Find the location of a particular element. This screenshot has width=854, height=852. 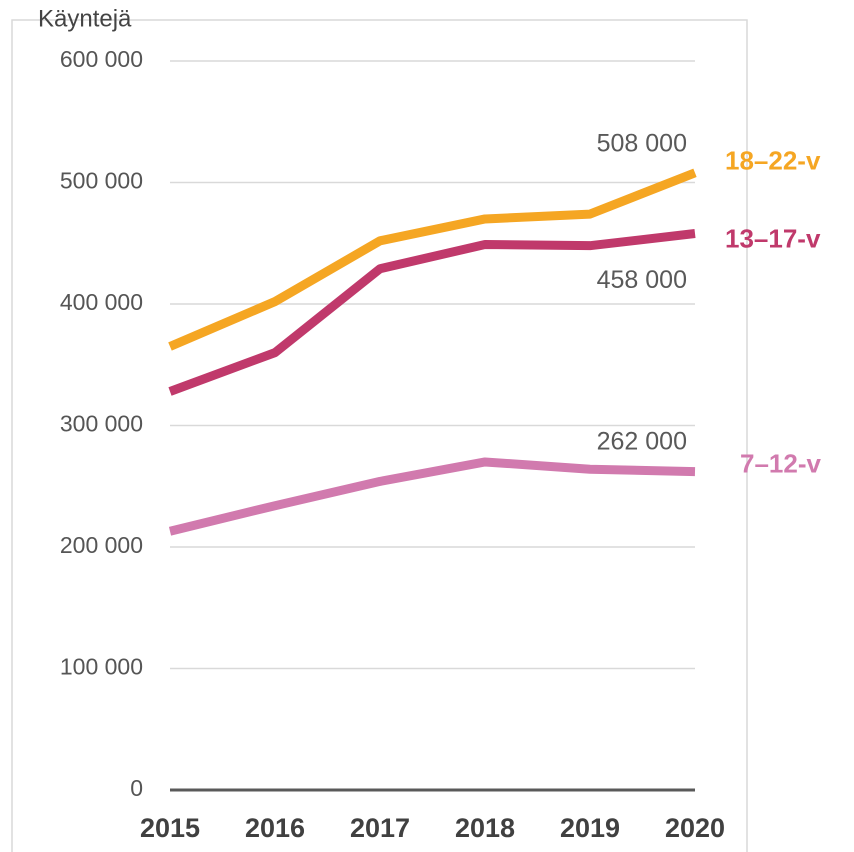

data-label: 508 000 is located at coordinates (642, 143).